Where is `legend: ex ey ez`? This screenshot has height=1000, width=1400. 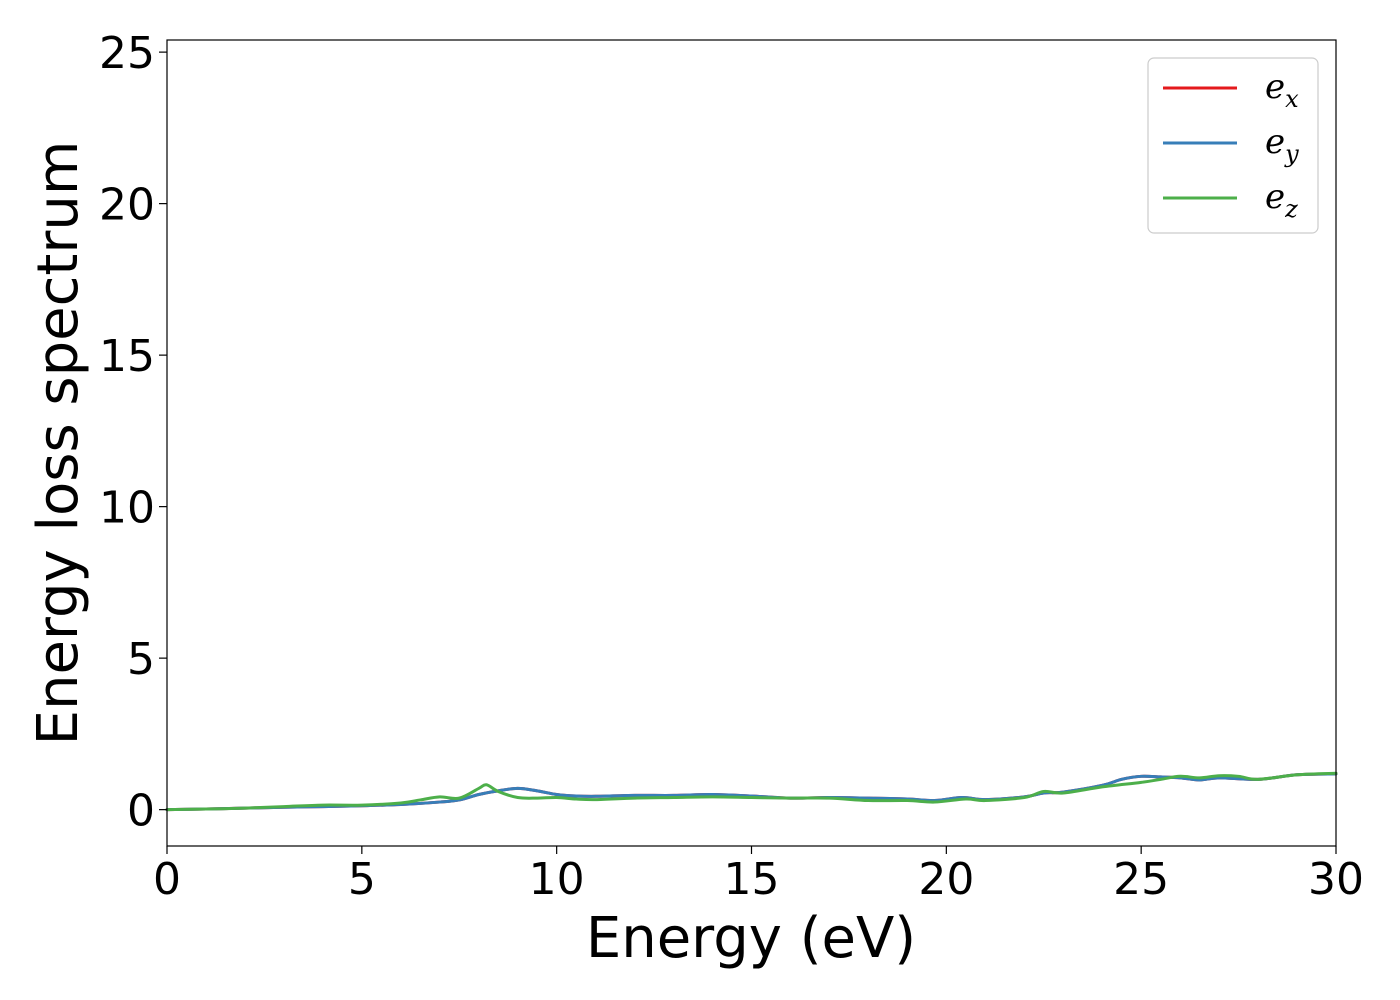 legend: ex ey ez is located at coordinates (1233, 145).